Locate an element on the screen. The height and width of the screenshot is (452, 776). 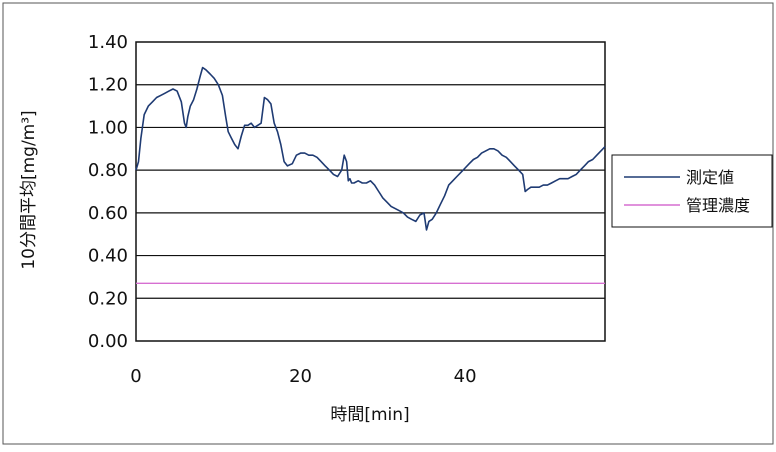
y-tick-label-2: 0.40 is located at coordinates (108, 256).